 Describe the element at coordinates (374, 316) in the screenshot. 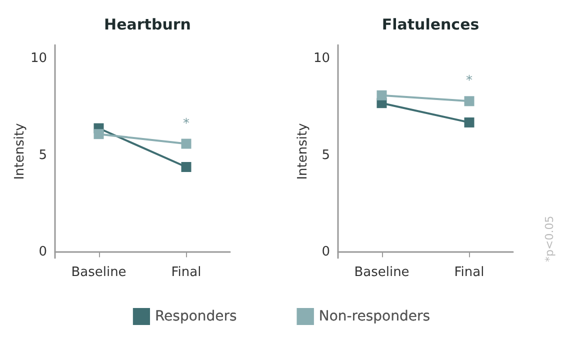

I see `legend-label: Non-responders` at that location.